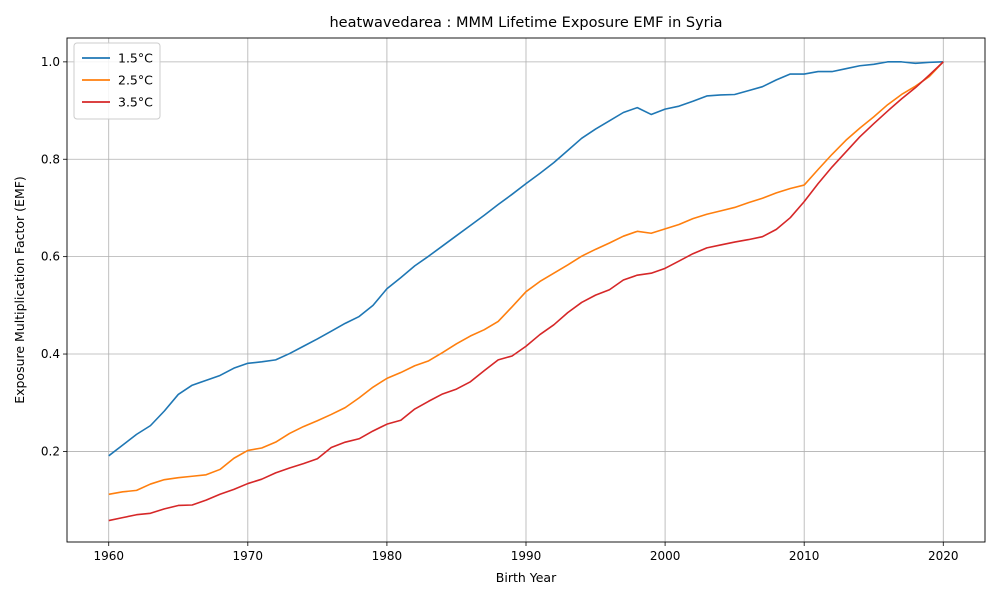  I want to click on x-axis-label: Birth Year, so click(526, 577).